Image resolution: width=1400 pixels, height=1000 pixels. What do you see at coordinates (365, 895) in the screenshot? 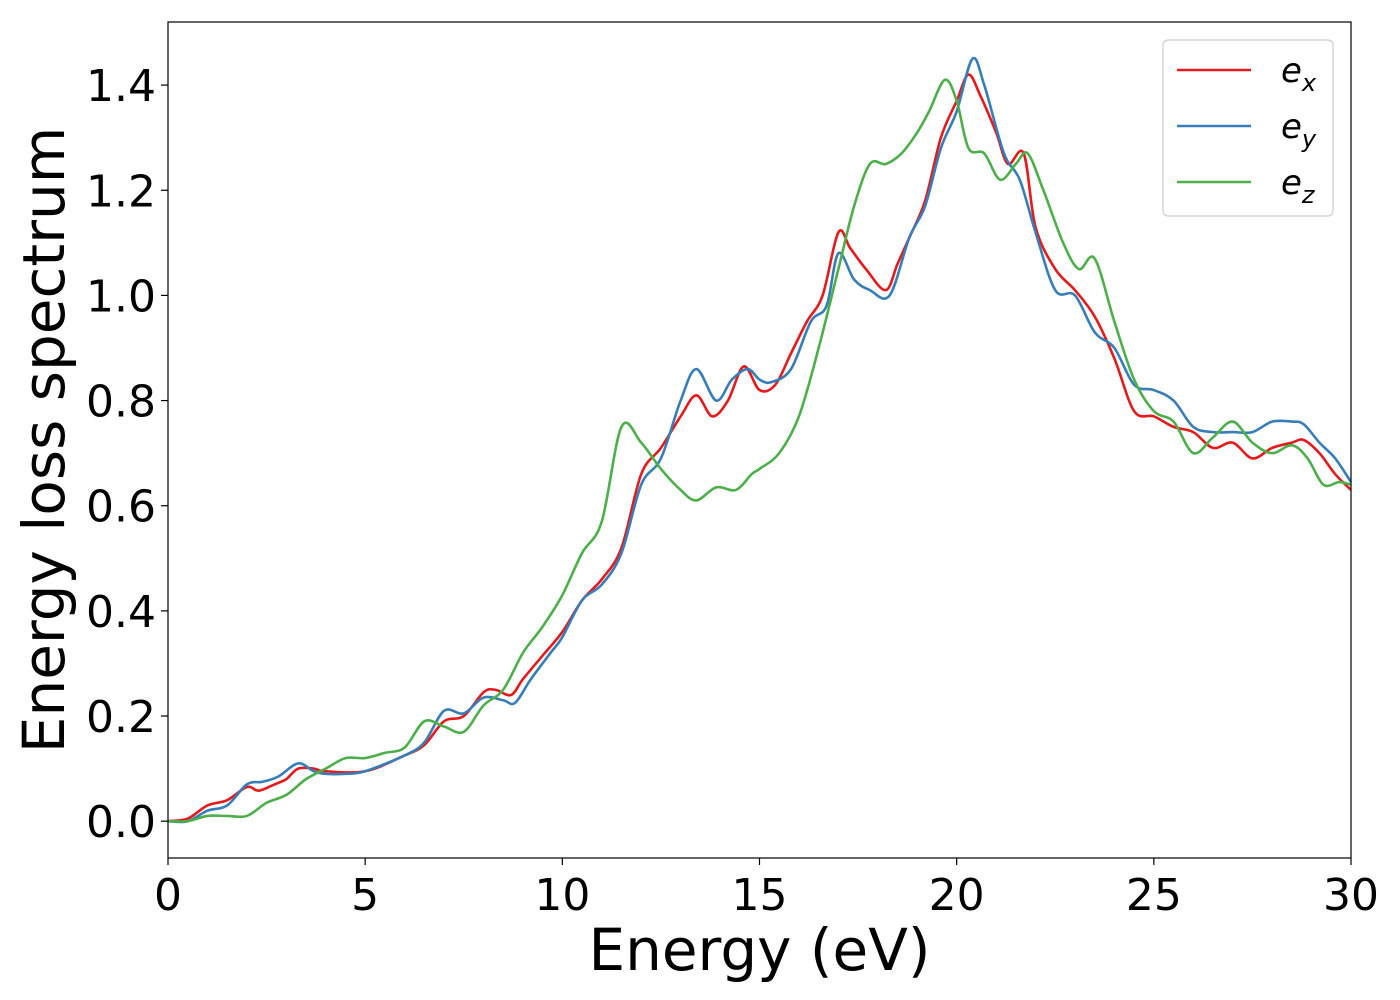
I see `x-tick-label: 5` at bounding box center [365, 895].